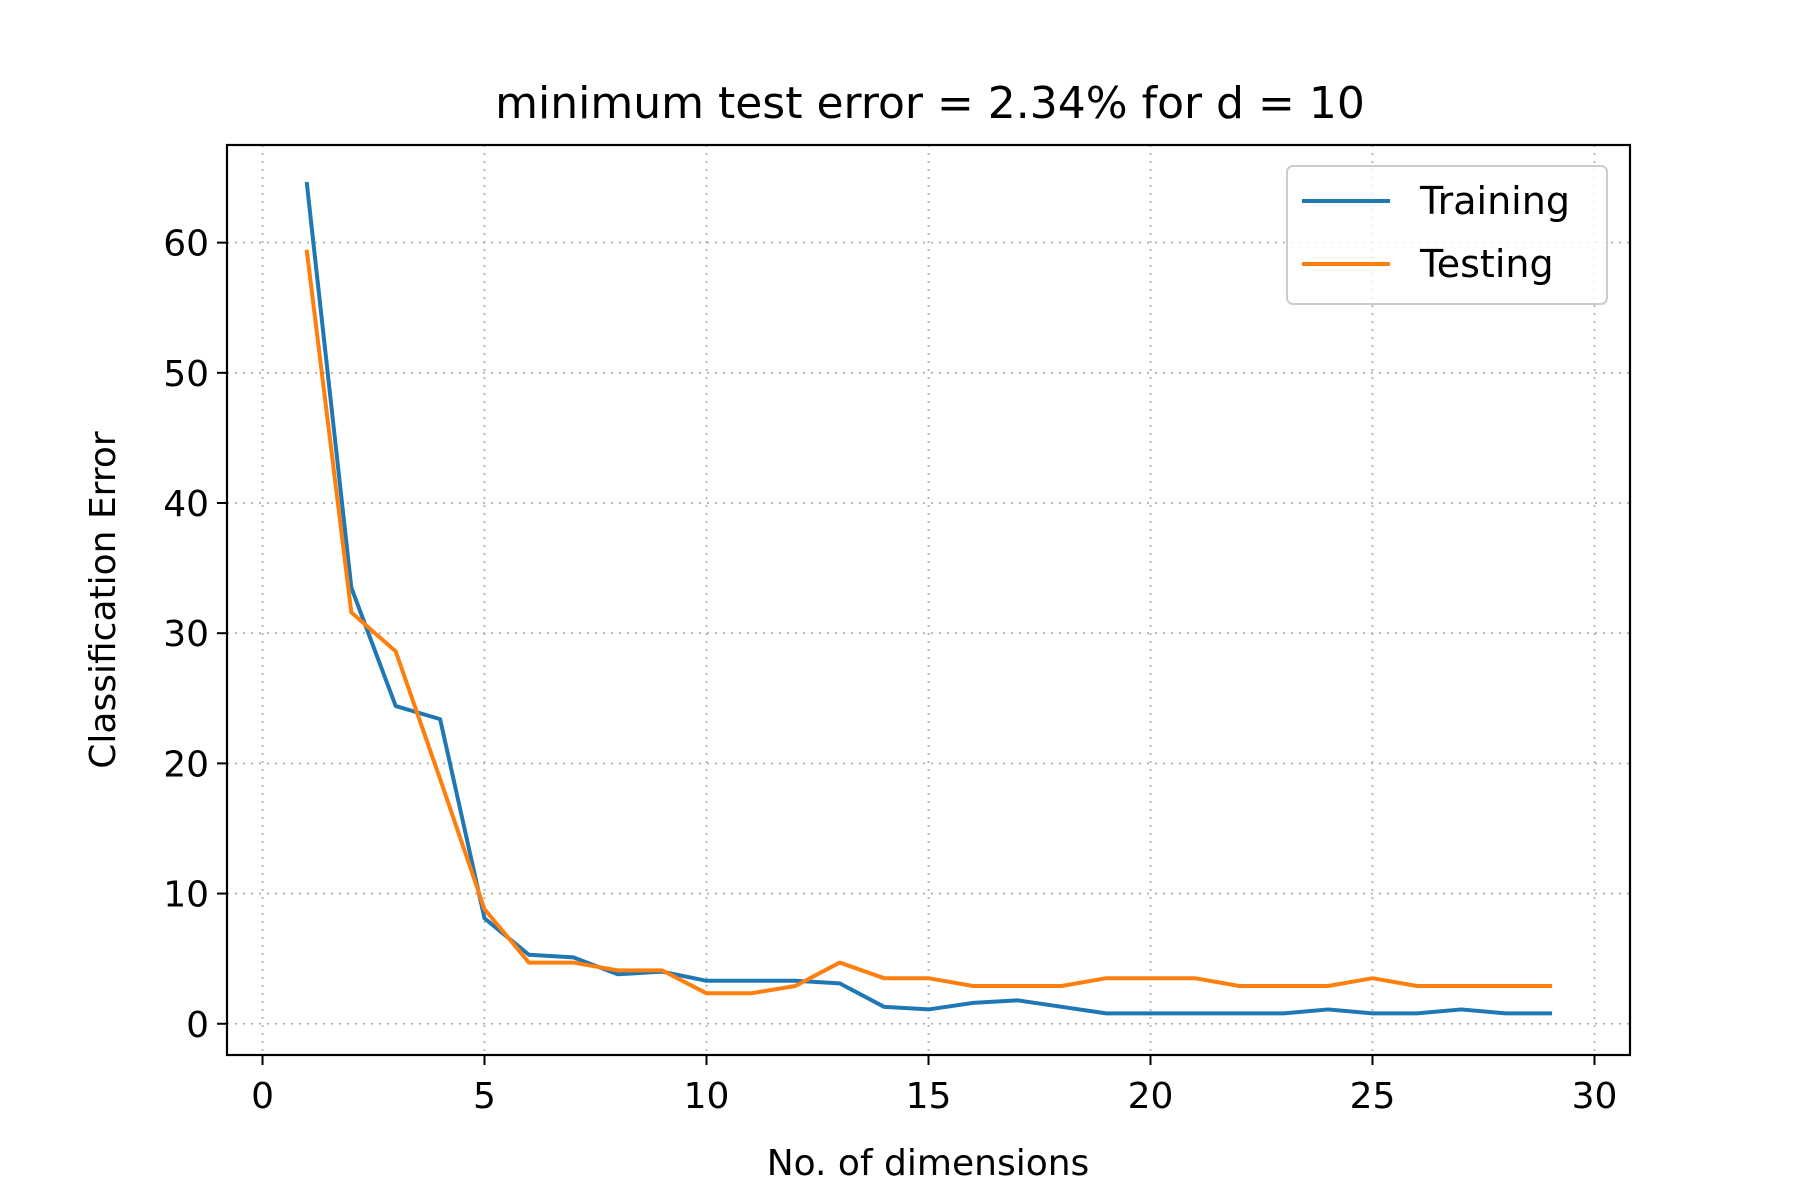 The width and height of the screenshot is (1800, 1200). I want to click on x-tick-label: 30, so click(1595, 1096).